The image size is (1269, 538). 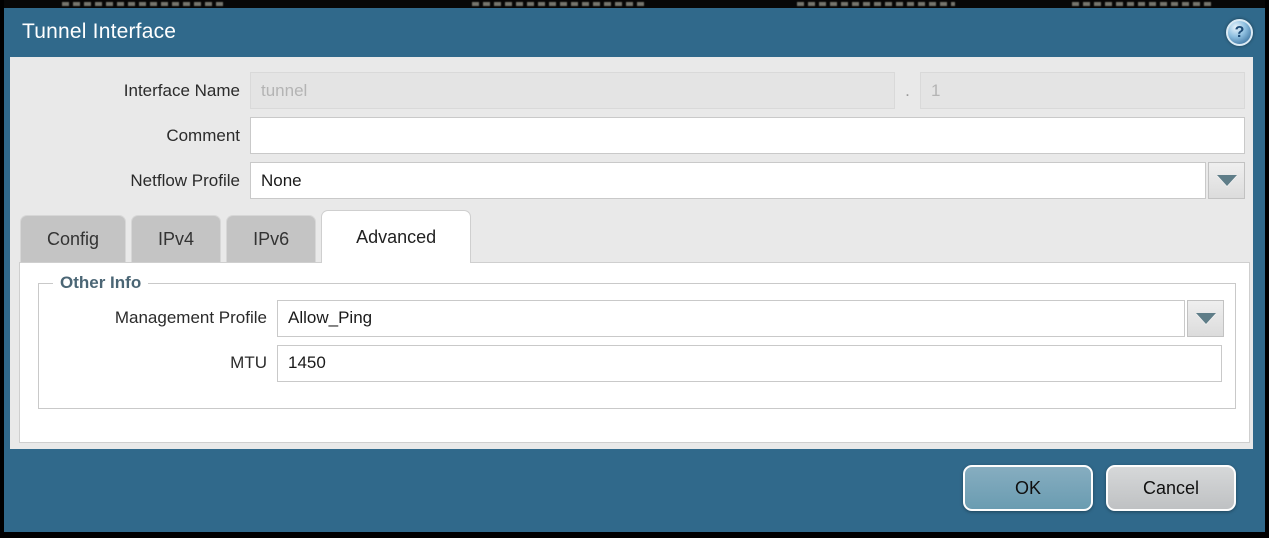 I want to click on background-page-strip, so click(x=634, y=4).